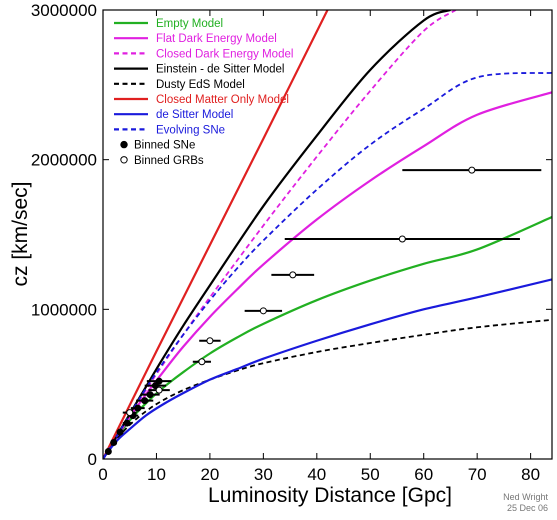  Describe the element at coordinates (209, 474) in the screenshot. I see `x-tick-label: 20` at that location.